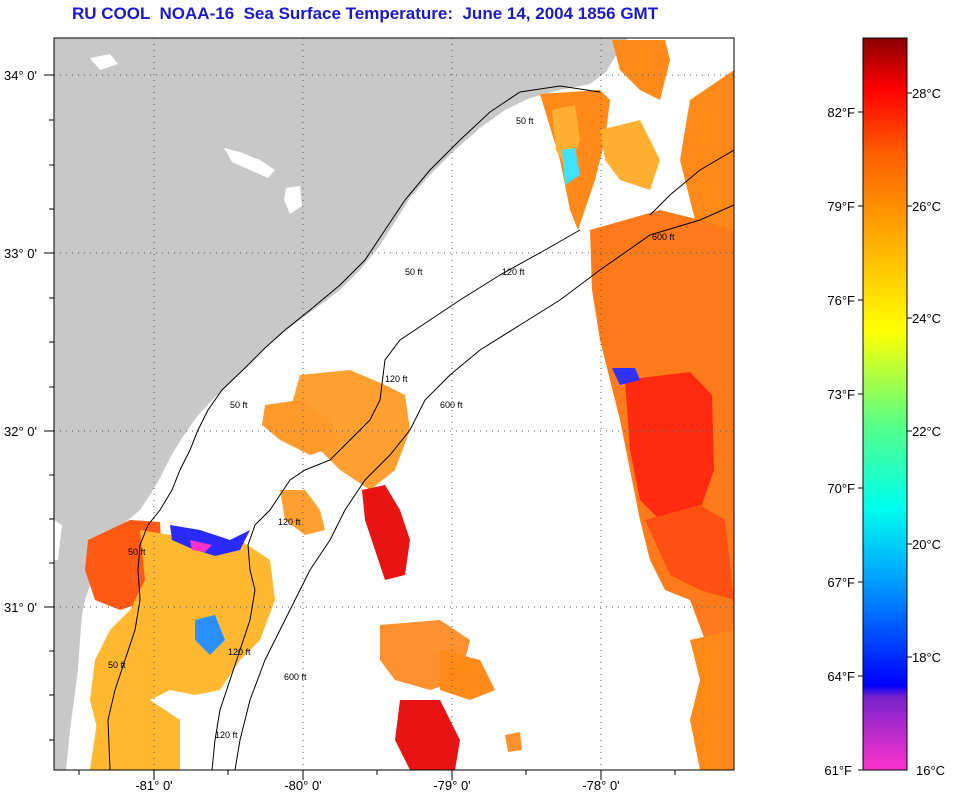  I want to click on colorbar-c-label: 20°C, so click(926, 544).